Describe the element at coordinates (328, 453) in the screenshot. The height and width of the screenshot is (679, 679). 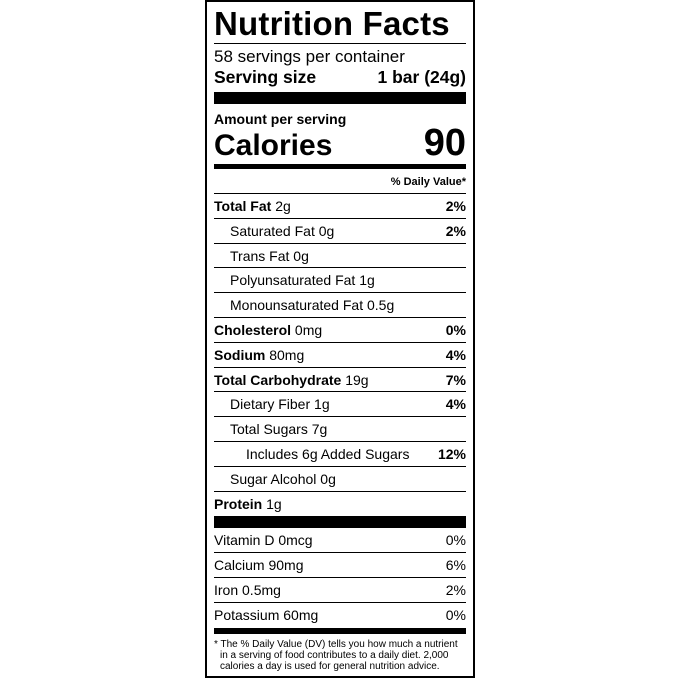
I see `nutrient-label: Includes 6g Added Sugars` at that location.